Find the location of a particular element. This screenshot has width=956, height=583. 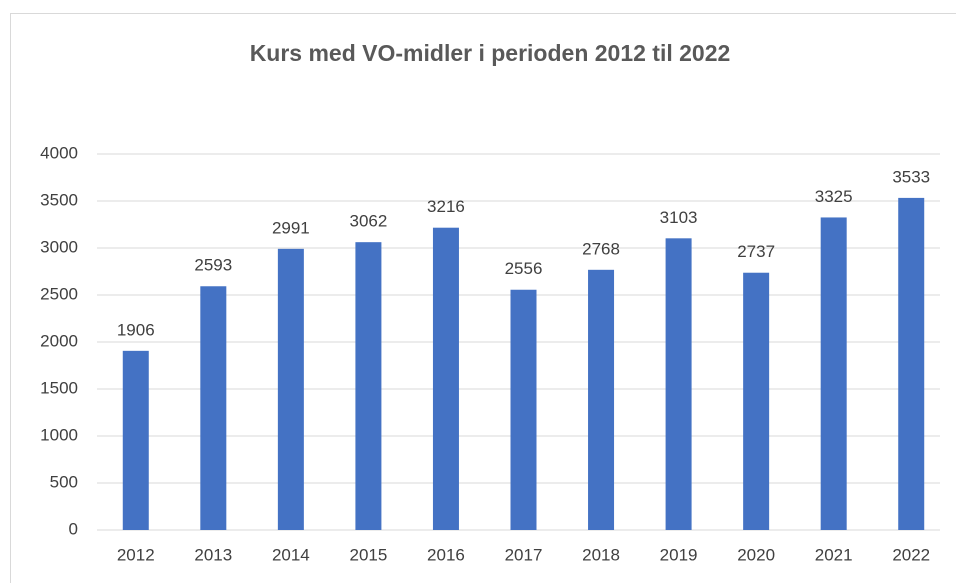

x-tick-label: 2020 is located at coordinates (756, 554).